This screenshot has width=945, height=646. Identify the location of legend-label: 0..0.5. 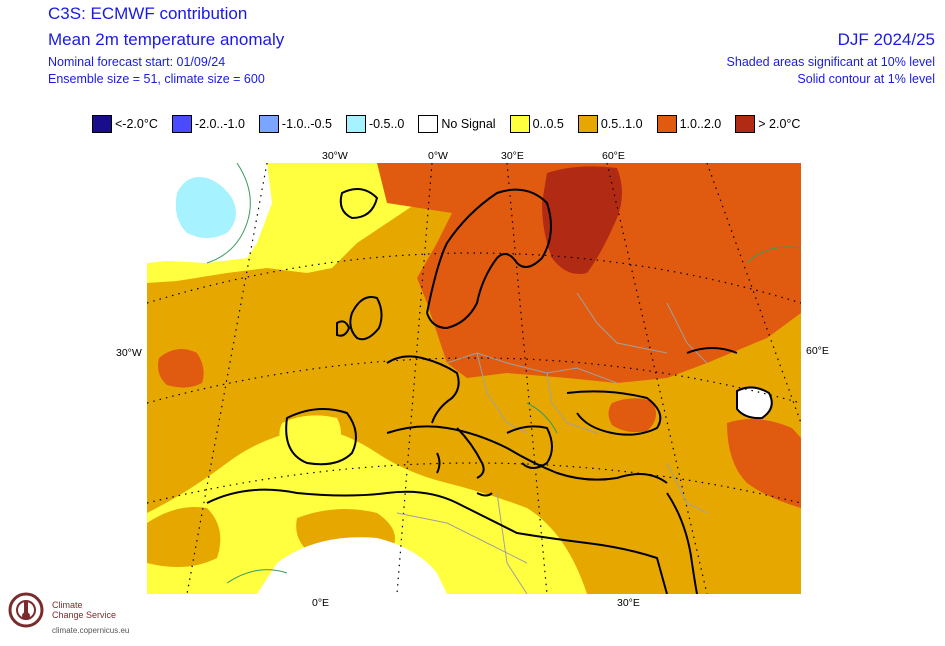
(548, 124).